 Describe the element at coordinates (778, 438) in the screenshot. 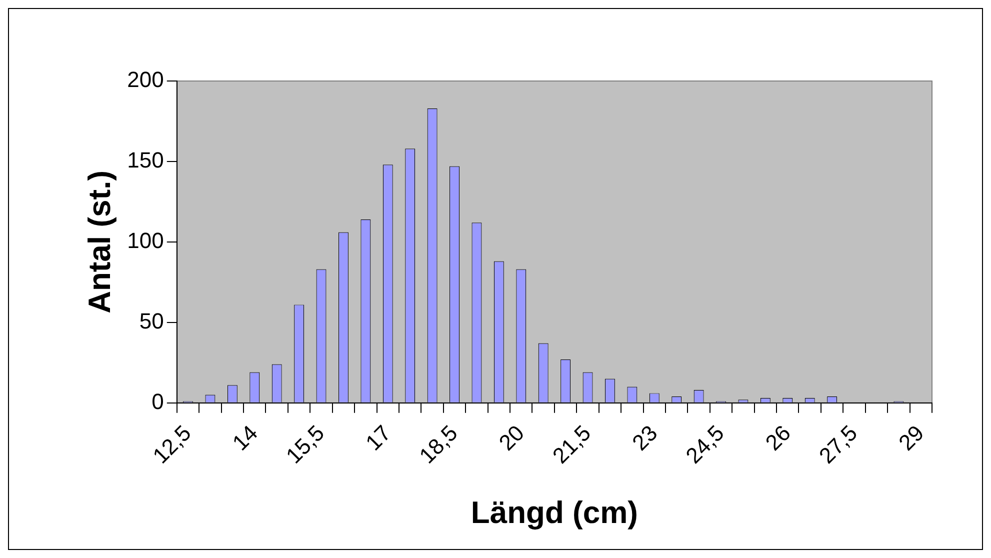

I see `x-tick-label: 26` at that location.